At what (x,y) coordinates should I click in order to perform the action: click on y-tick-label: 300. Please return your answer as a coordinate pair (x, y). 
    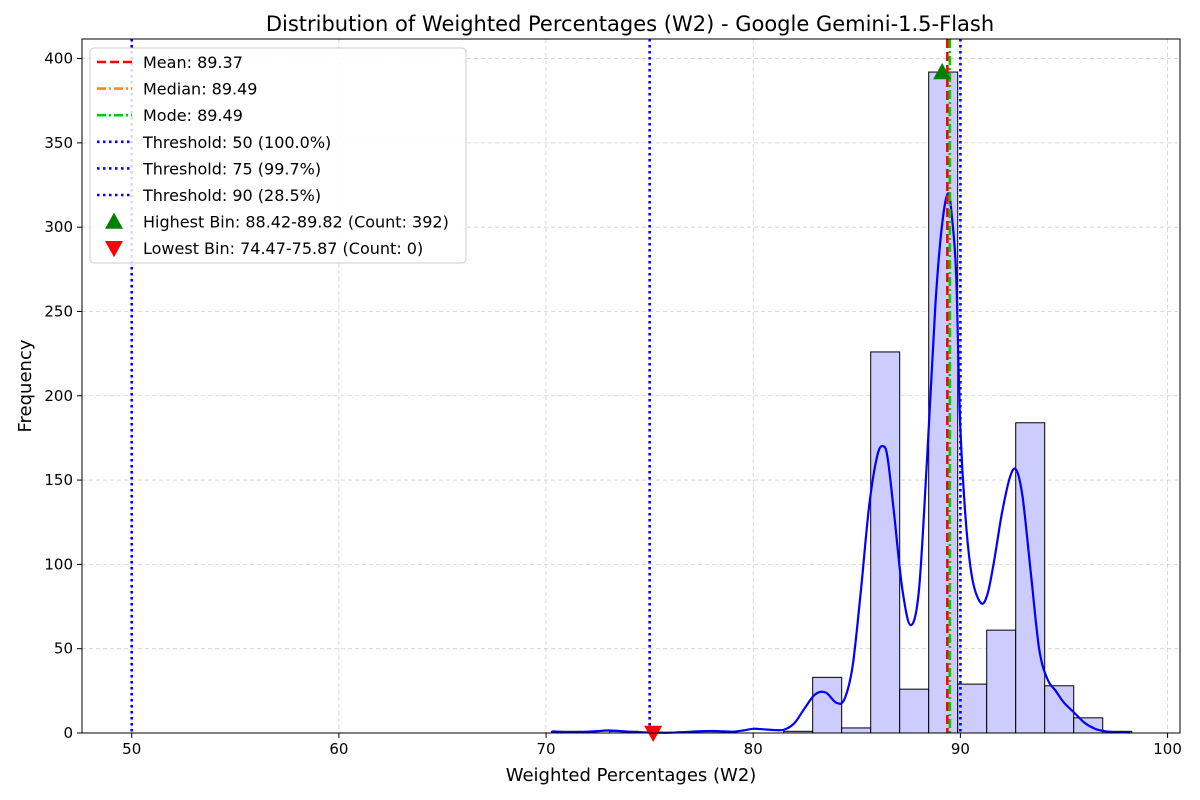
    Looking at the image, I should click on (58, 227).